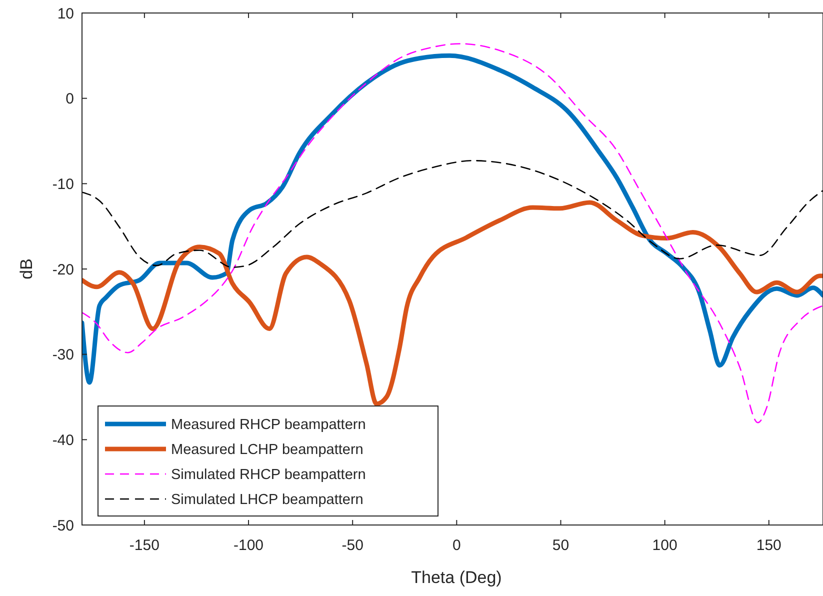 This screenshot has height=596, width=823. I want to click on legend-label: Simulated LHCP beampattern, so click(267, 500).